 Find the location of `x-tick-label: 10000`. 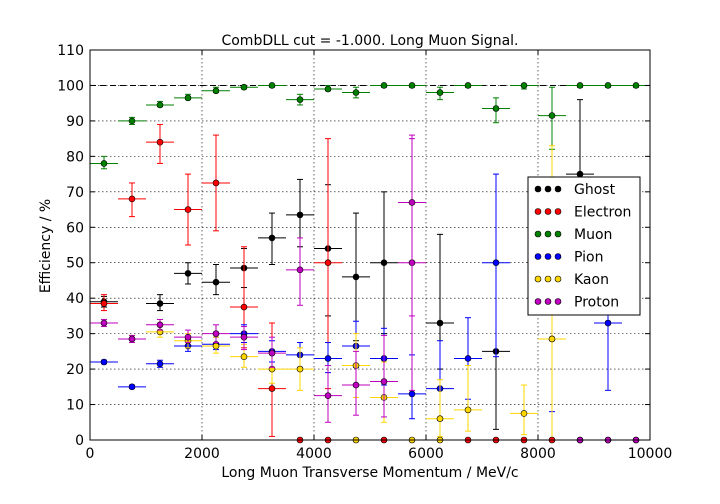

x-tick-label: 10000 is located at coordinates (650, 454).